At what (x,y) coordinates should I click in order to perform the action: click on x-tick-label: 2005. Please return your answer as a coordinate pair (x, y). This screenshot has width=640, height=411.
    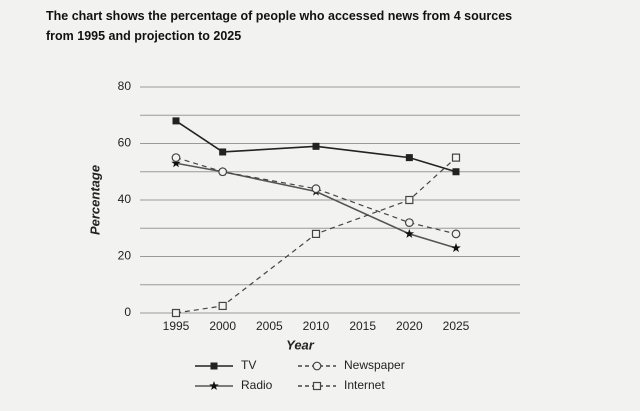
    Looking at the image, I should click on (269, 326).